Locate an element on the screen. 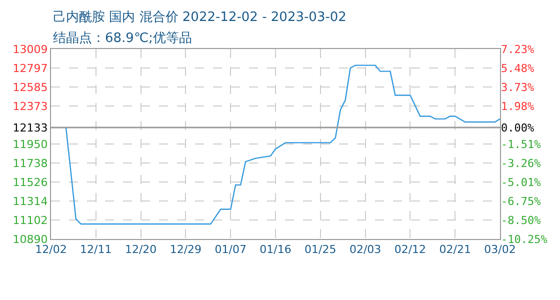  x-tick-label: 01/07 is located at coordinates (230, 249).